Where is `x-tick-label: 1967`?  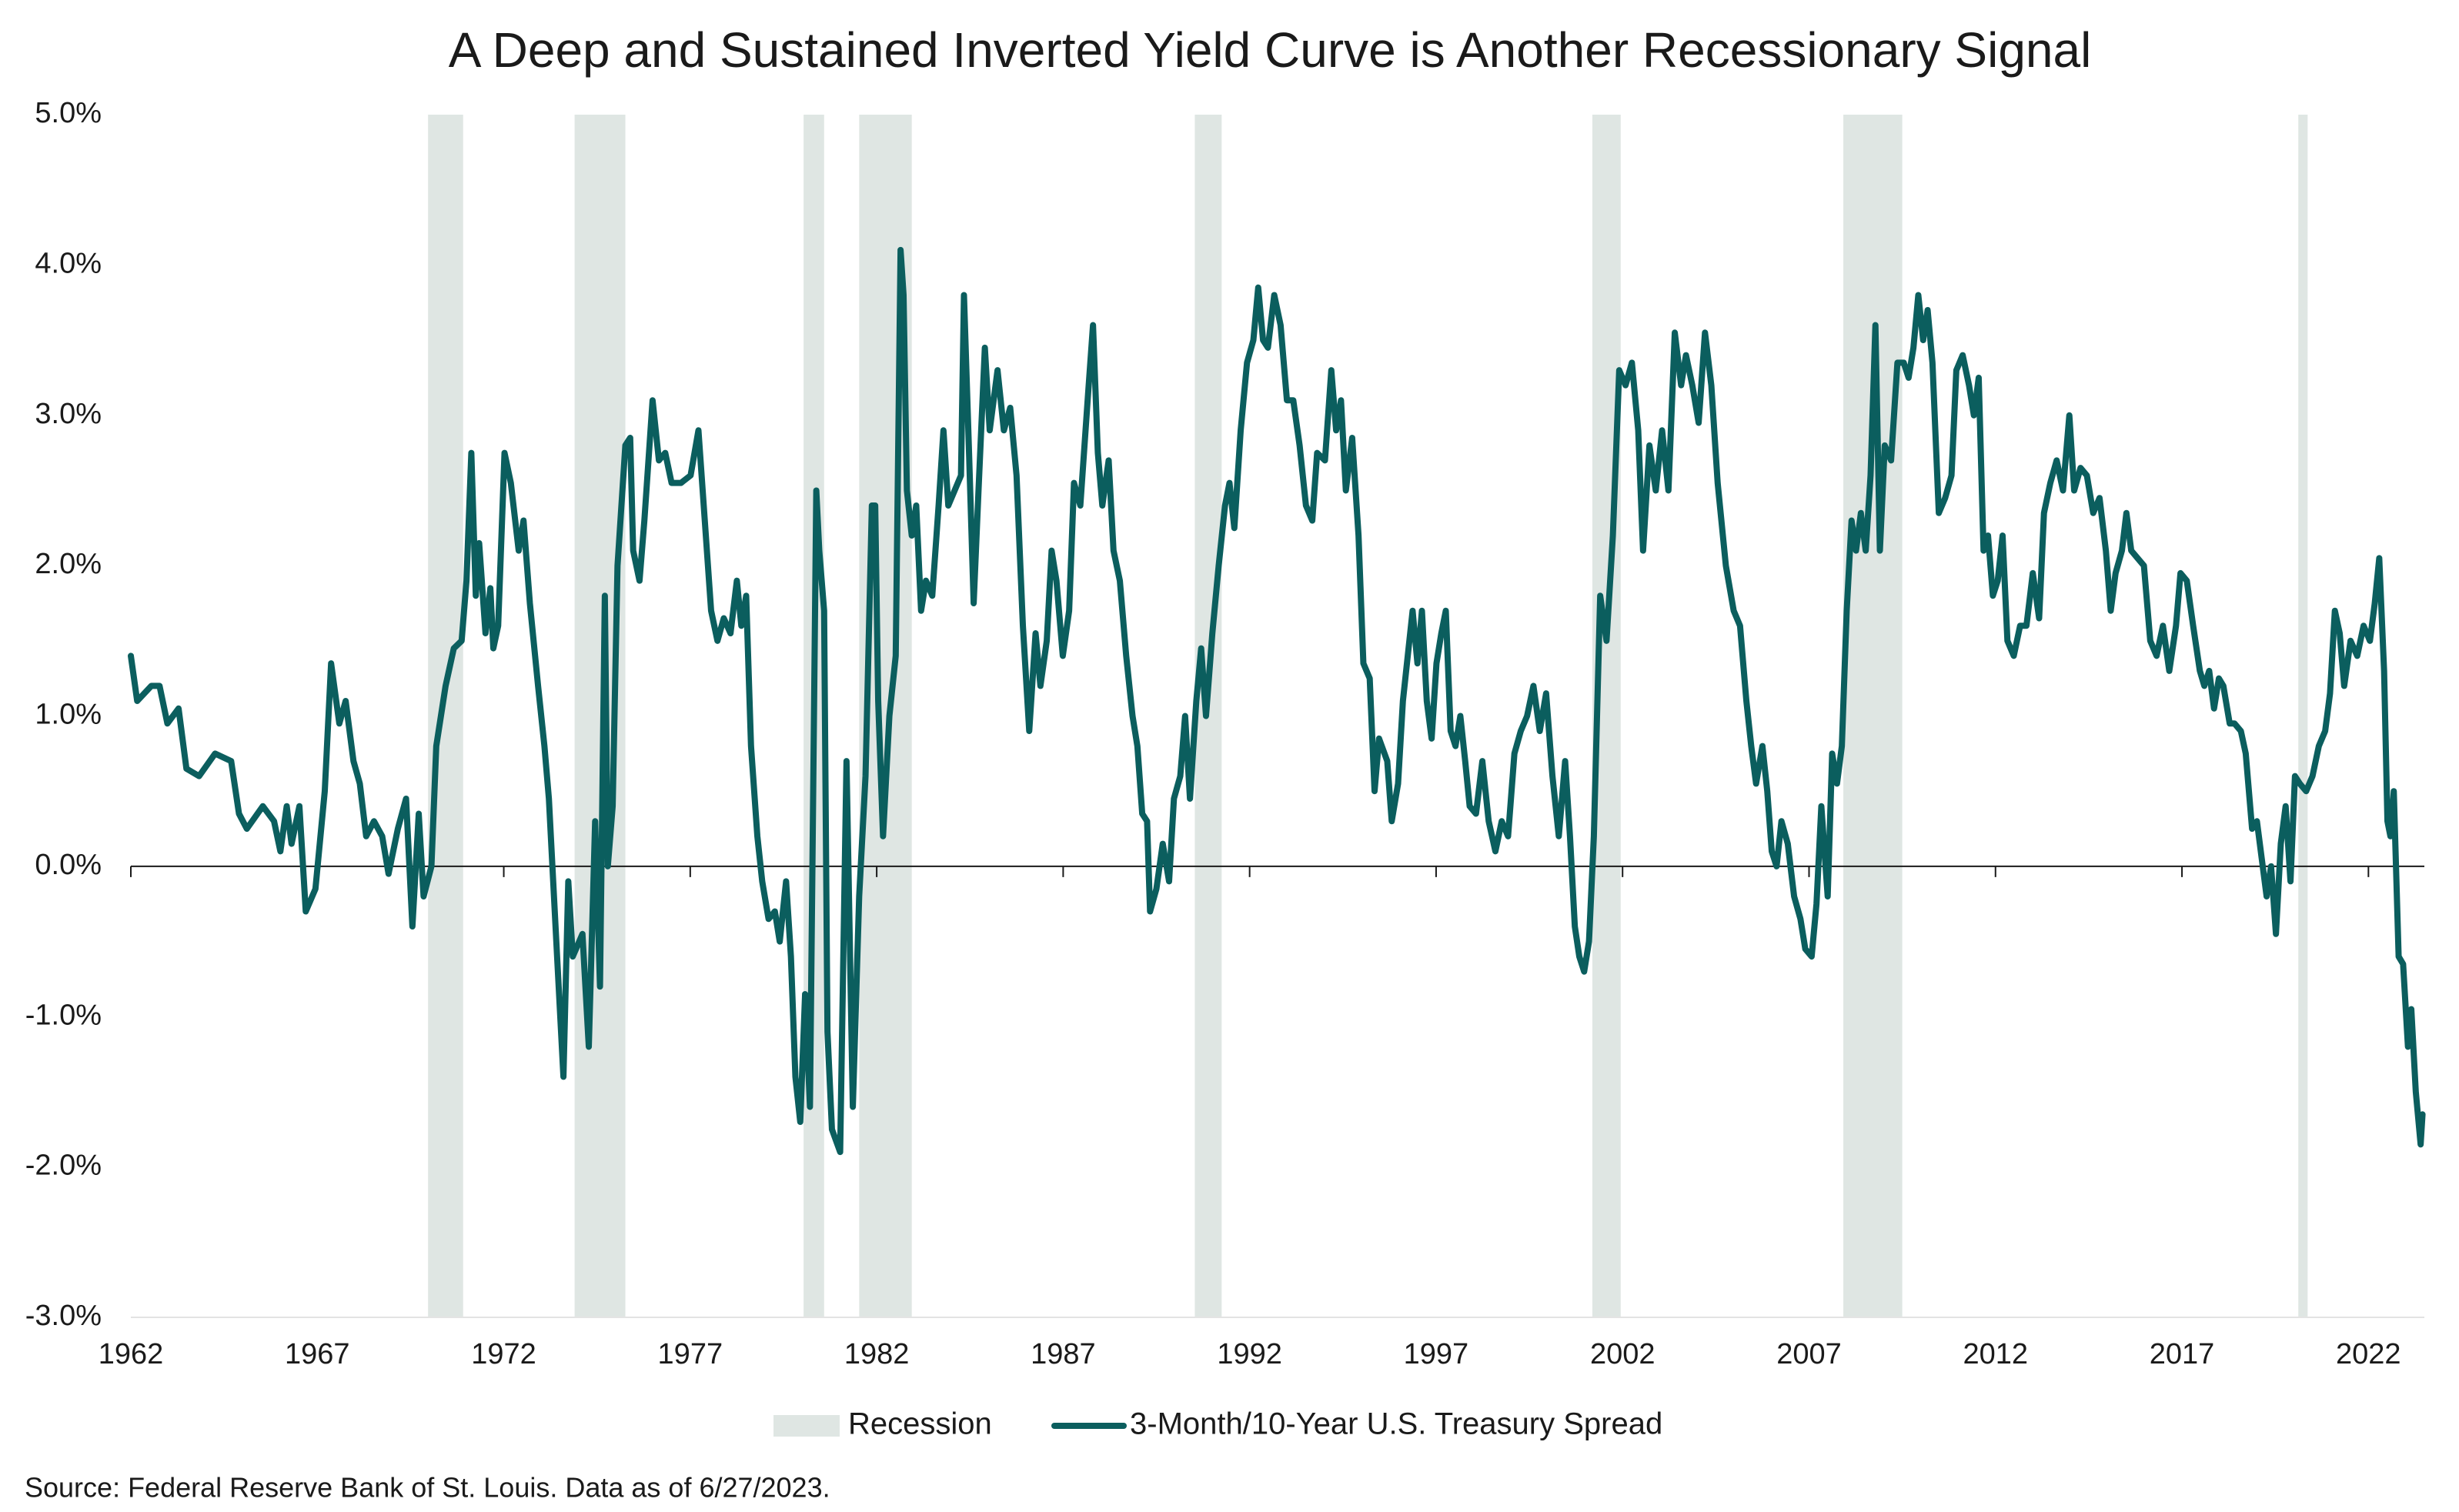 x-tick-label: 1967 is located at coordinates (317, 1354).